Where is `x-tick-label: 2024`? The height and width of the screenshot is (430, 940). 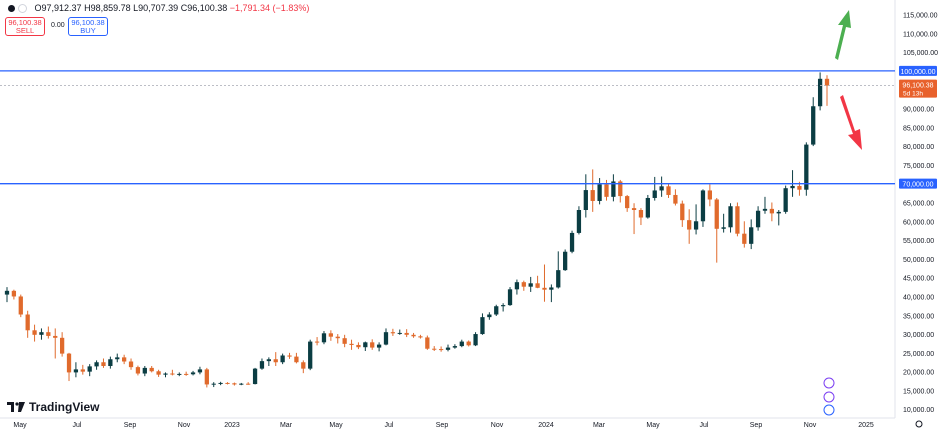
x-tick-label: 2024 is located at coordinates (546, 425).